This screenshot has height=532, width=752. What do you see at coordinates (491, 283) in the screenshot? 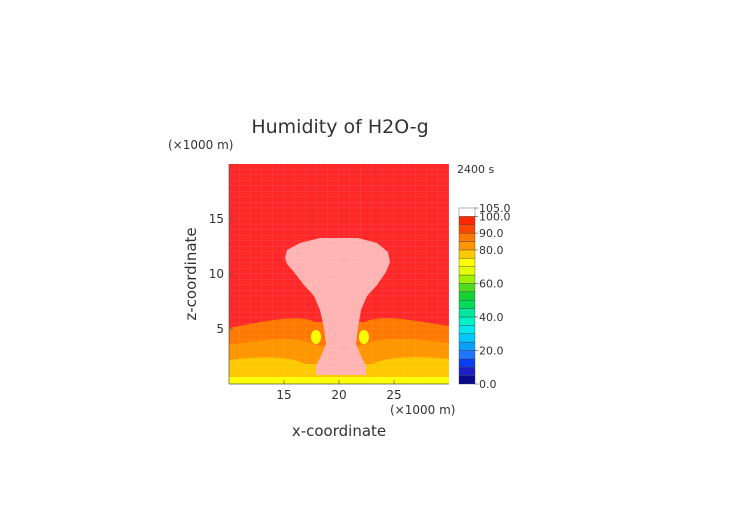
I see `colorbar-label: 60.0` at bounding box center [491, 283].